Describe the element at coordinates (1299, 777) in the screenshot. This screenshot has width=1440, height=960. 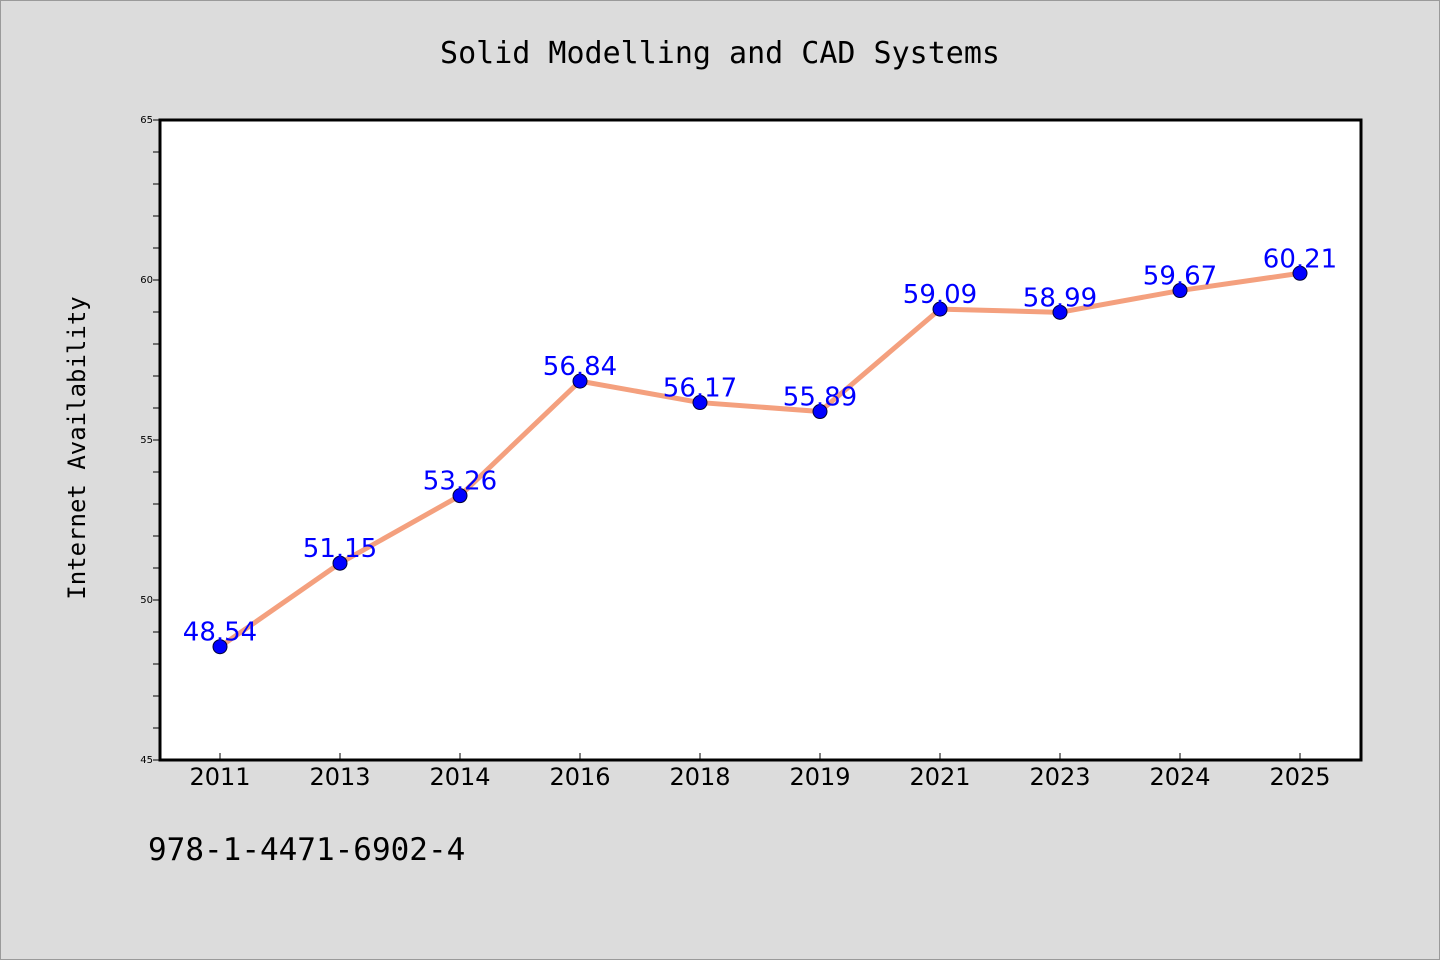
I see `x-tick-label: 2025` at that location.